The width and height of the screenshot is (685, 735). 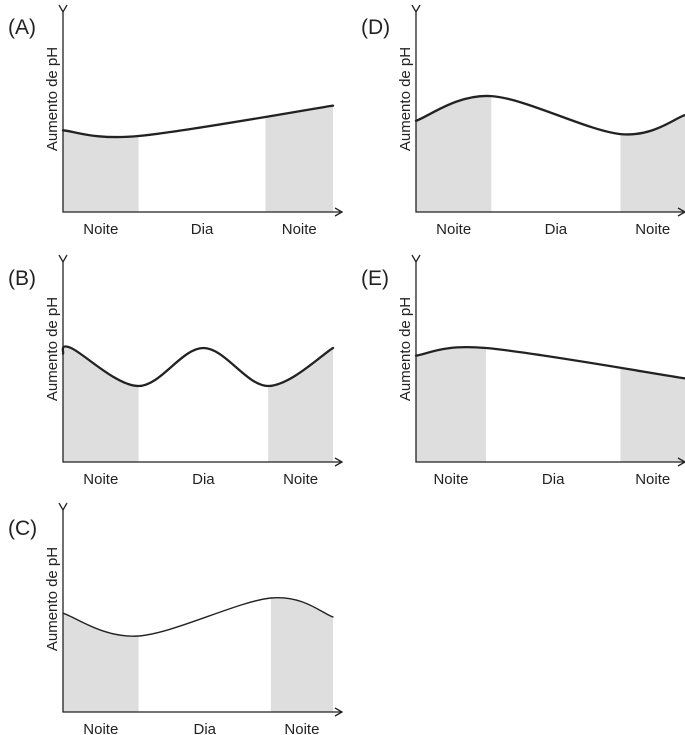 I want to click on panel-label: (A), so click(x=22, y=27).